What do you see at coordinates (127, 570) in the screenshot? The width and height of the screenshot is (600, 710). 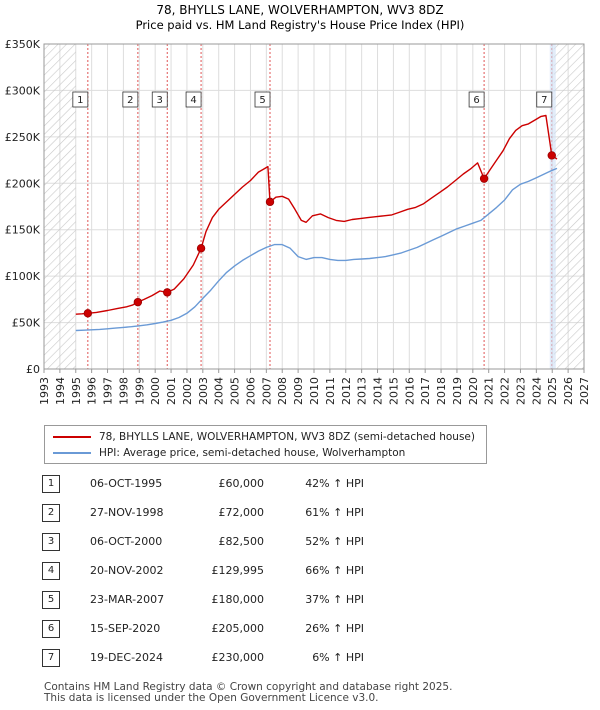 I see `transaction-date: 20-NOV-2002` at bounding box center [127, 570].